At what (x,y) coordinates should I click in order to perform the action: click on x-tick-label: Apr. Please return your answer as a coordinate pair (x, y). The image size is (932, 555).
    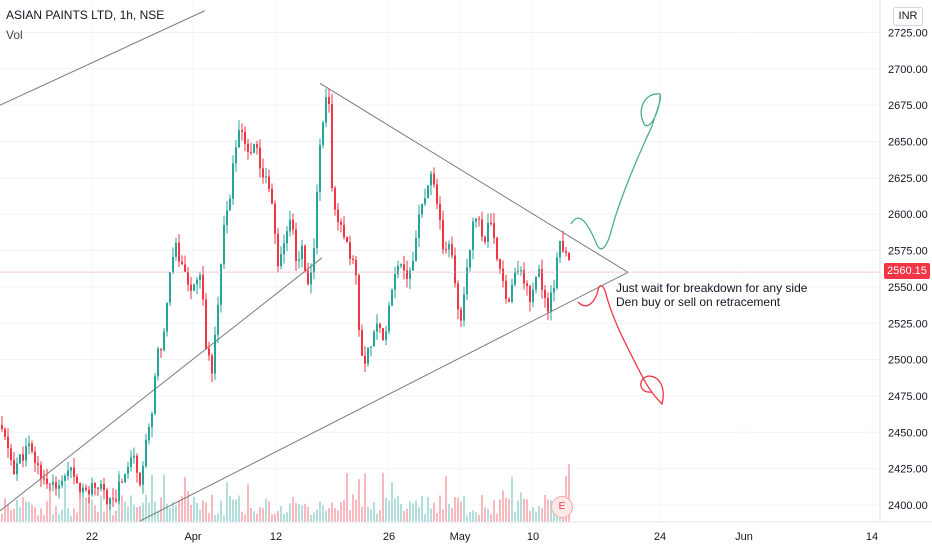
    Looking at the image, I should click on (192, 537).